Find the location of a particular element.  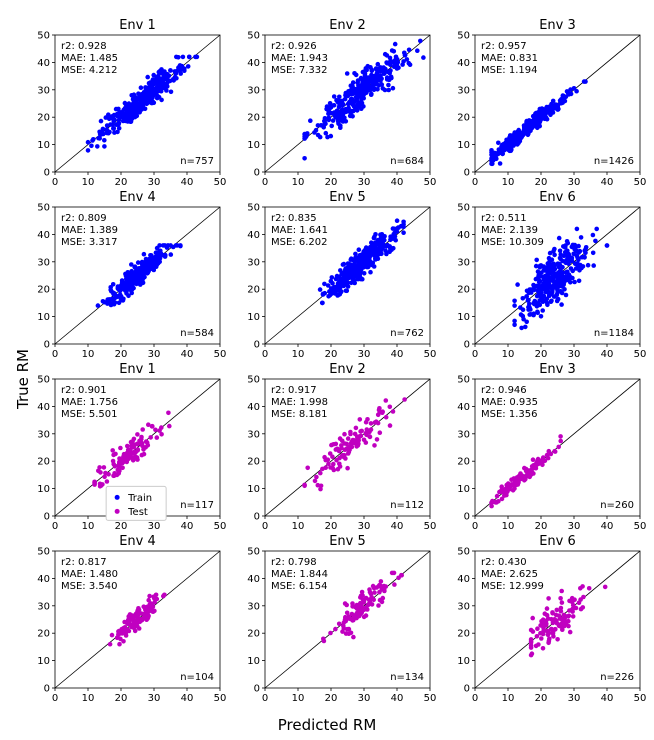

x-tick-label: 0 is located at coordinates (55, 698).